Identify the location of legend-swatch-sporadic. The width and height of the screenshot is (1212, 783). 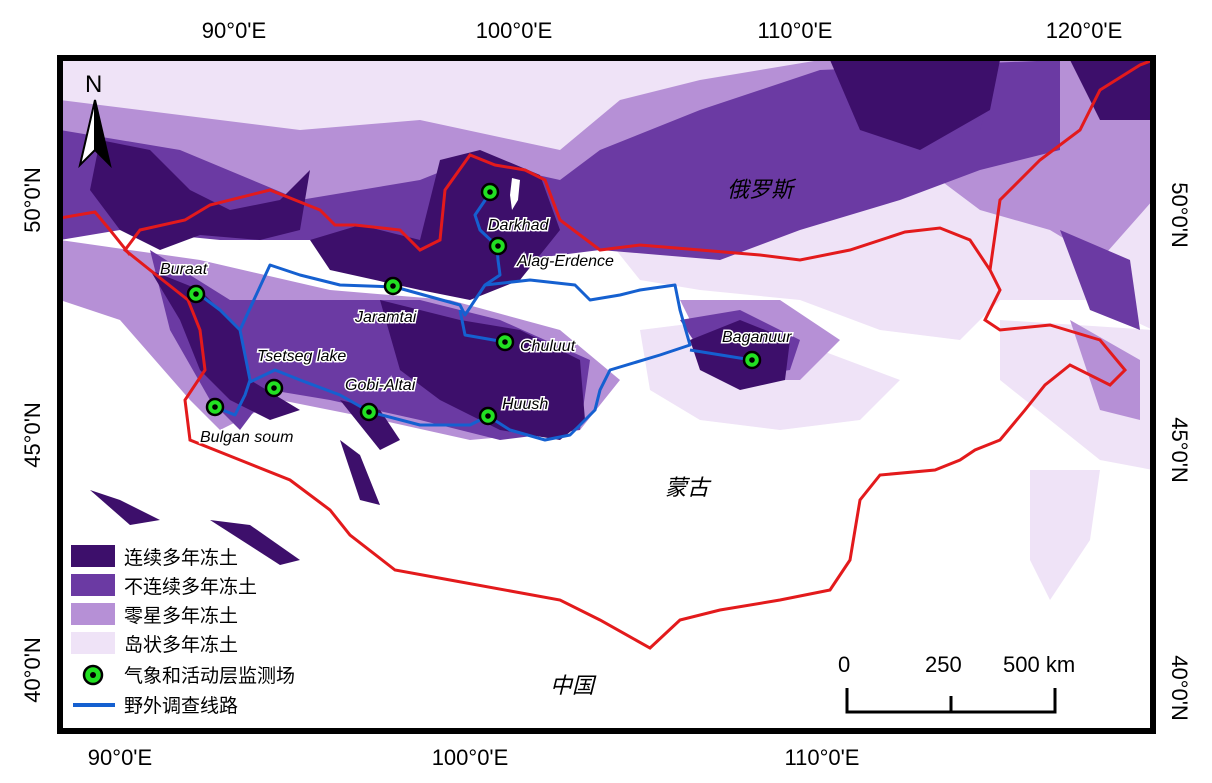
(93, 614).